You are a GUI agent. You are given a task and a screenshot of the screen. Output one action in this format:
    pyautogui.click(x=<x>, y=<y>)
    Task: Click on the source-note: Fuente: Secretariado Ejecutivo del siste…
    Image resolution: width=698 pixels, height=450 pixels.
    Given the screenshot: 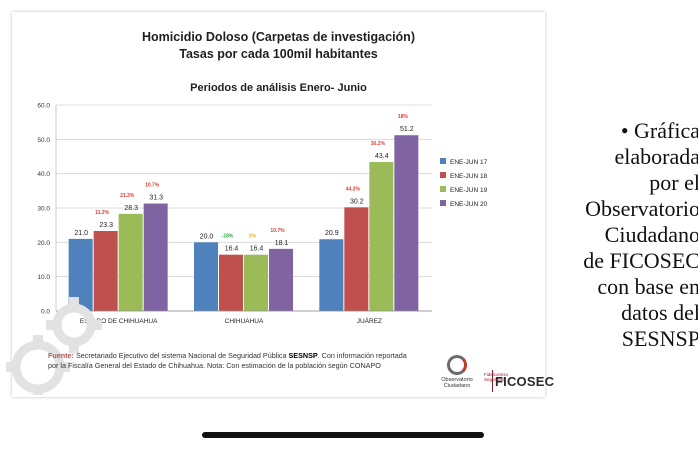 What is the action you would take?
    pyautogui.click(x=228, y=361)
    